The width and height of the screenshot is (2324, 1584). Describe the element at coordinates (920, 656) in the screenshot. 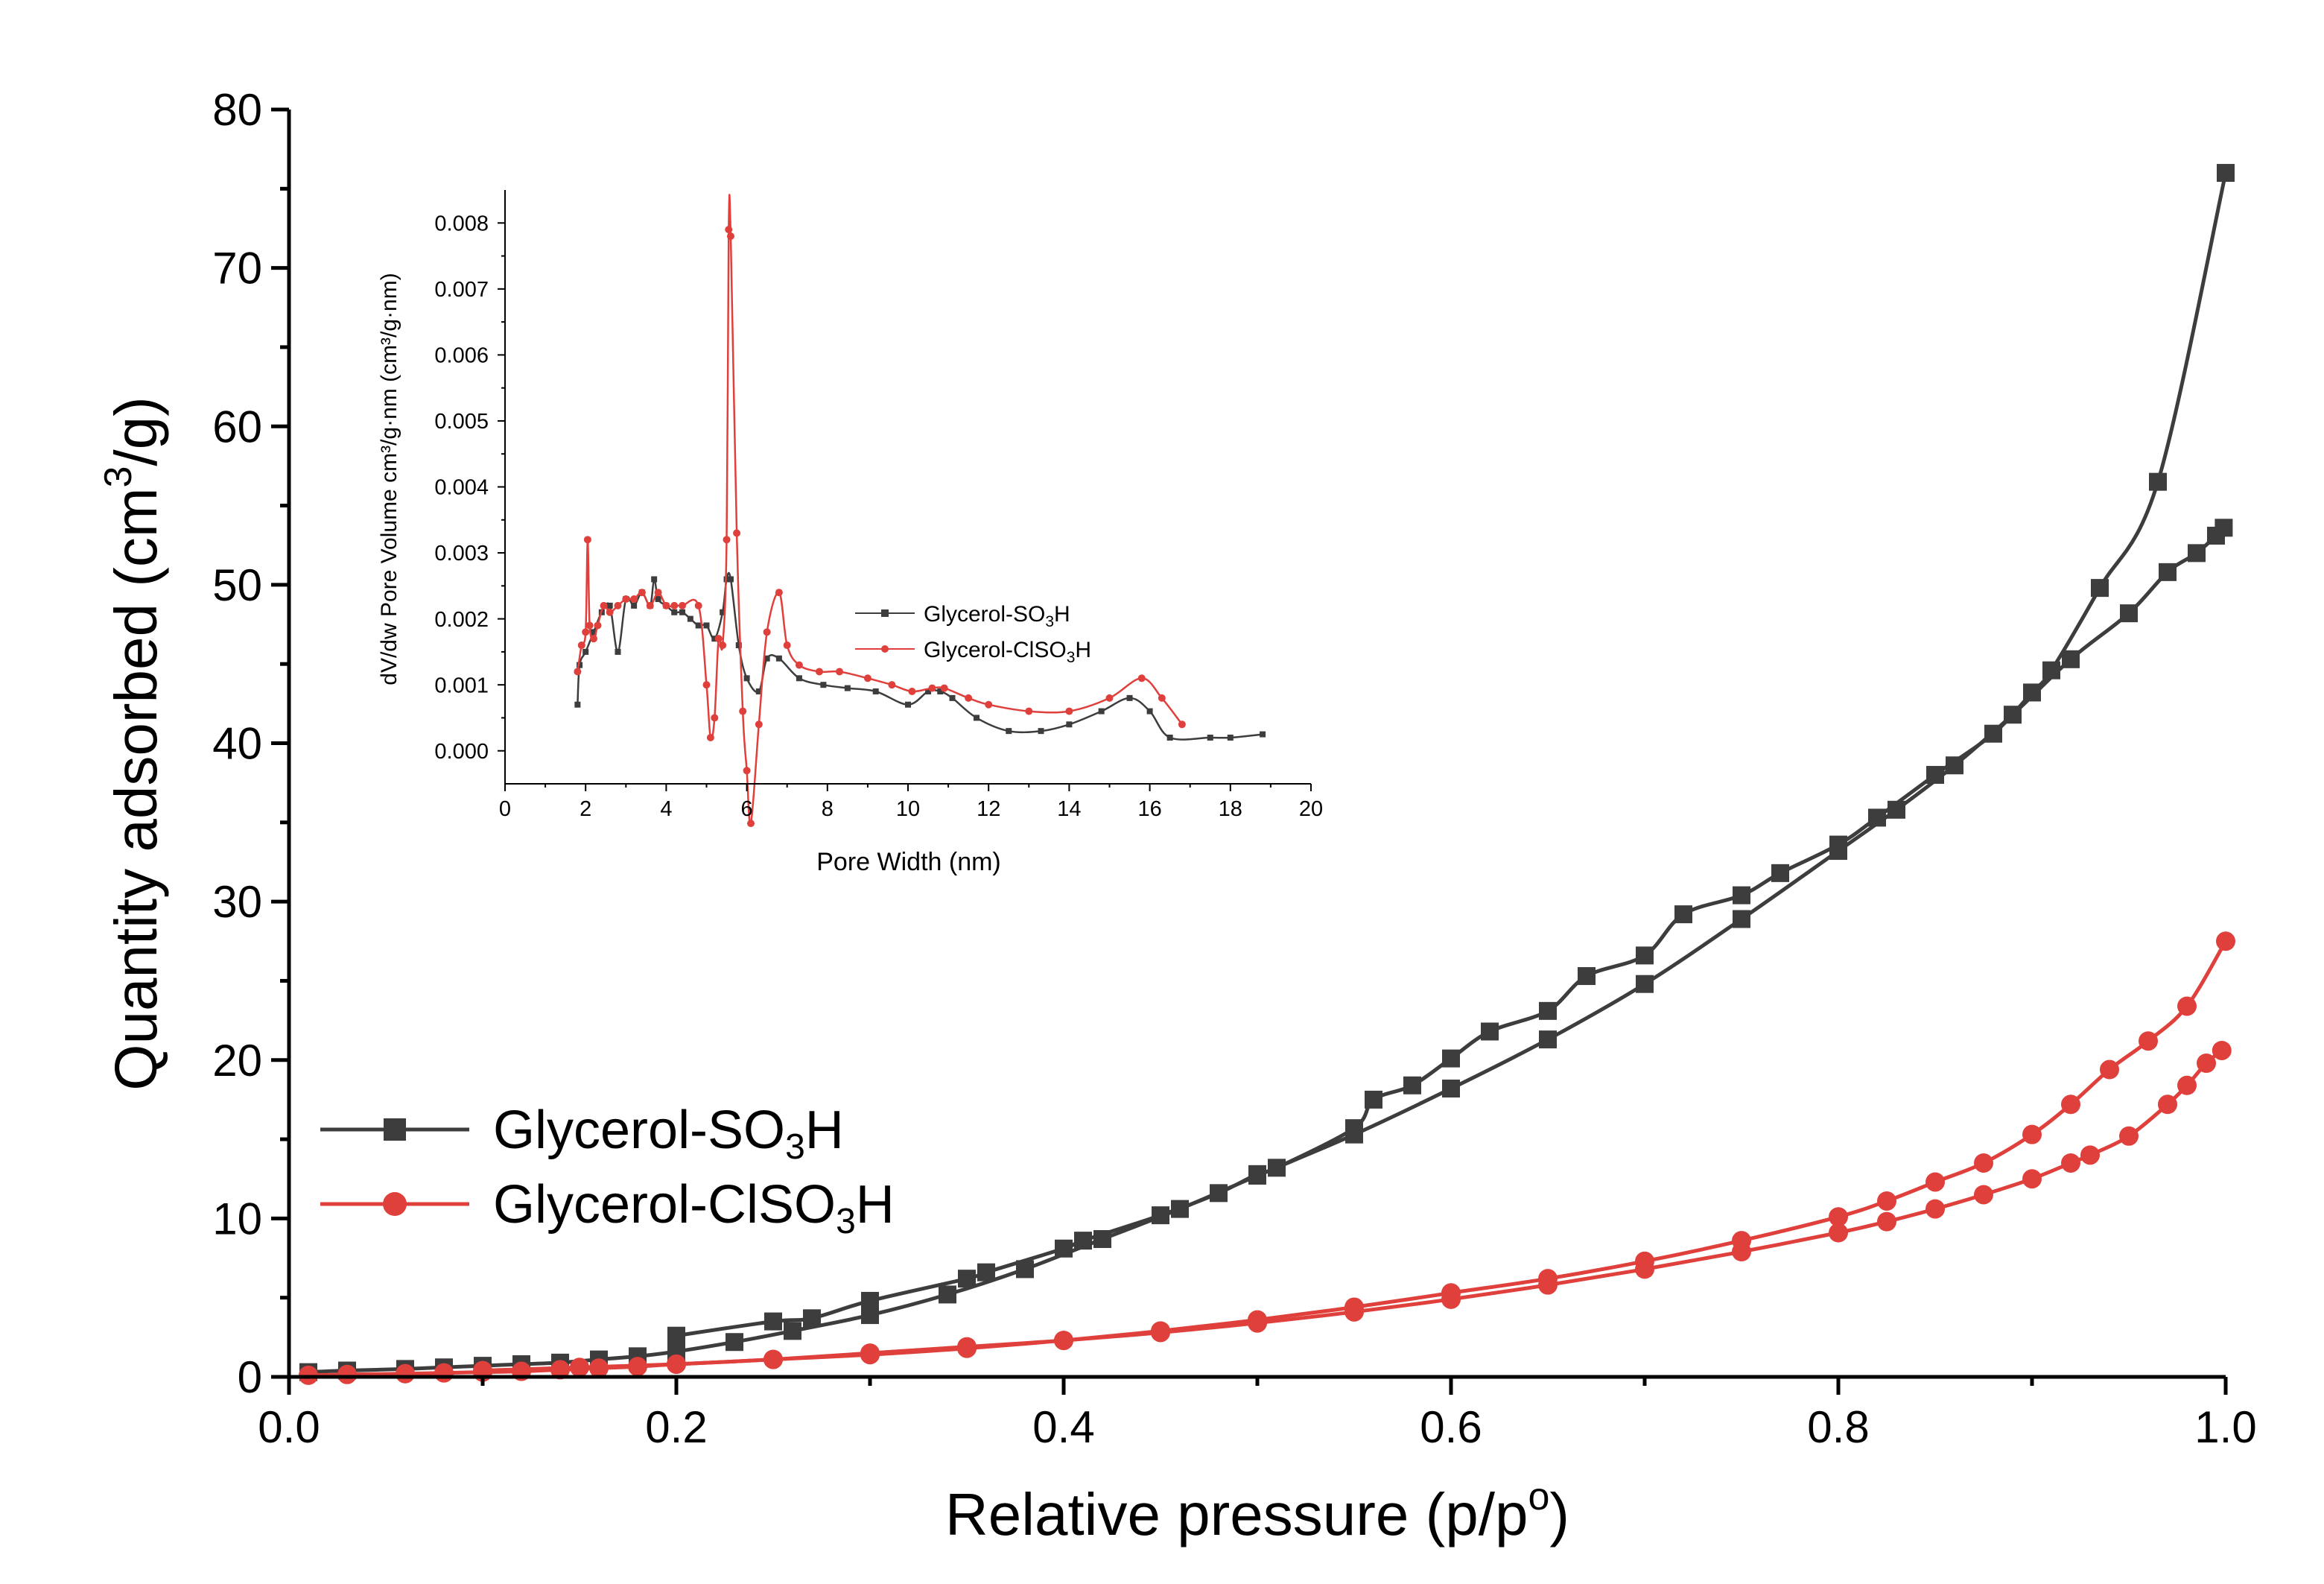

I see `inset-series-line` at that location.